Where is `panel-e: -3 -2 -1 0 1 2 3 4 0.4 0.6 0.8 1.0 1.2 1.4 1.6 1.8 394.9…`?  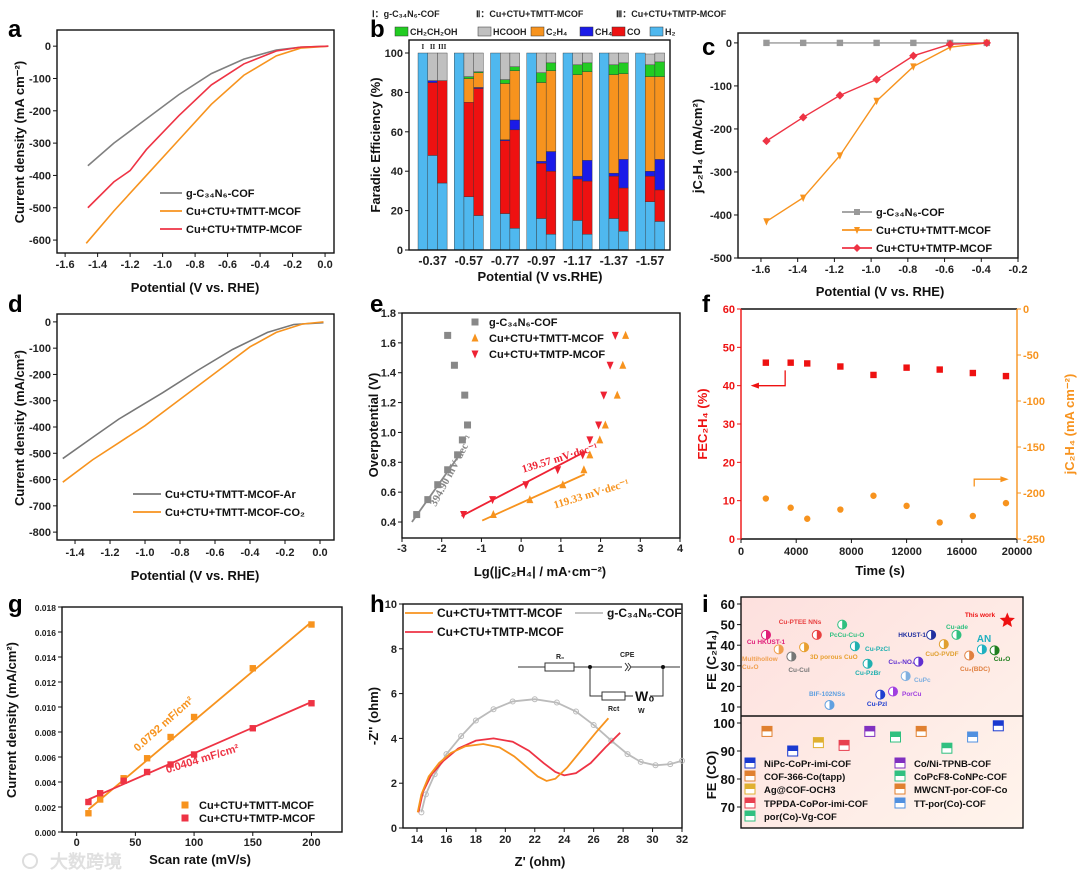 panel-e: -3 -2 -1 0 1 2 3 4 0.4 0.6 0.8 1.0 1.2 1.4 1.6 1.8 394.9… is located at coordinates (525, 443).